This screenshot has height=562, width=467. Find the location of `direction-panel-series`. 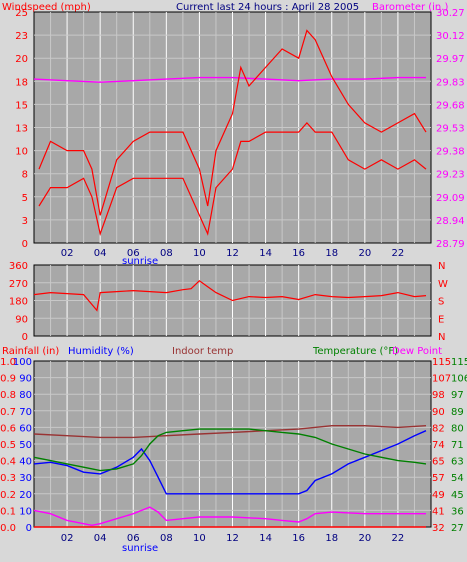

direction-panel-series is located at coordinates (230, 296).